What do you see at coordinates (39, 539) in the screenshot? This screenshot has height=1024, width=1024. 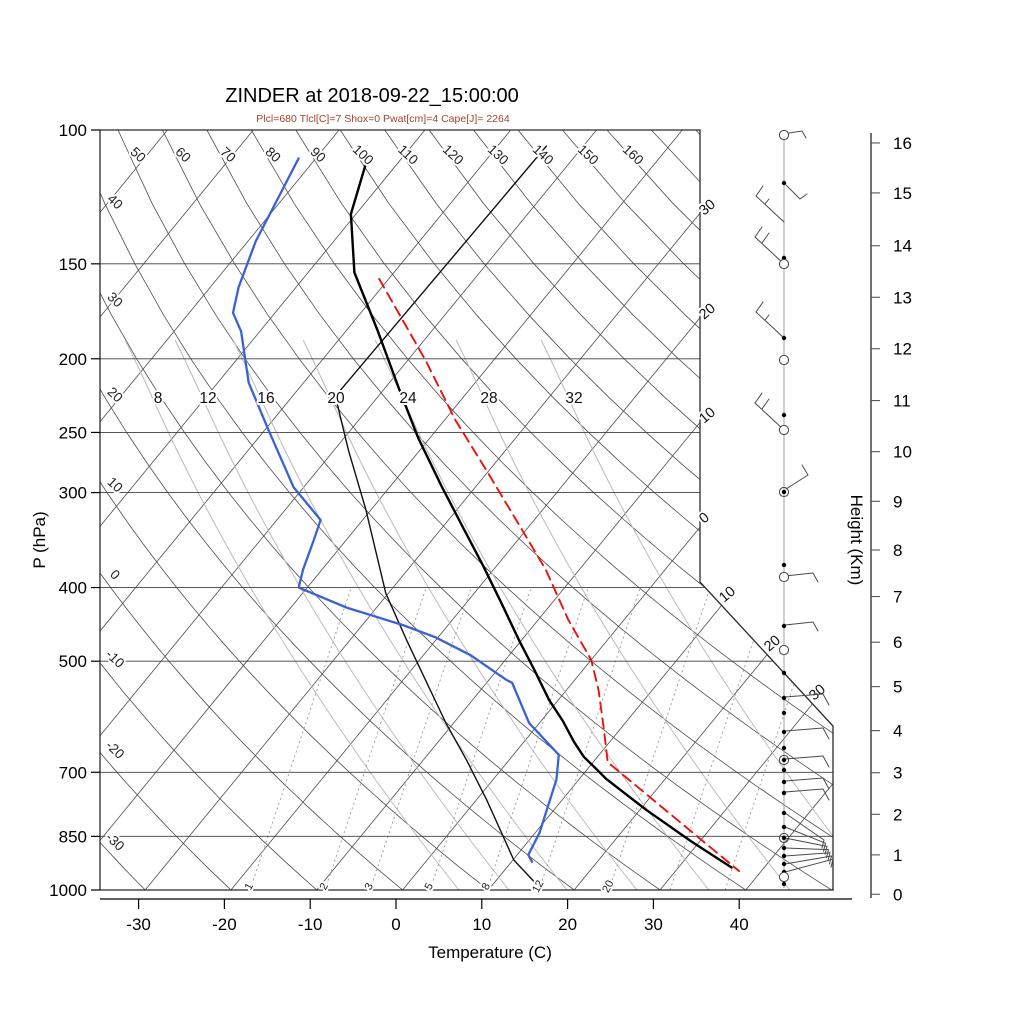 I see `pressure-axis-title: P (hPa)` at bounding box center [39, 539].